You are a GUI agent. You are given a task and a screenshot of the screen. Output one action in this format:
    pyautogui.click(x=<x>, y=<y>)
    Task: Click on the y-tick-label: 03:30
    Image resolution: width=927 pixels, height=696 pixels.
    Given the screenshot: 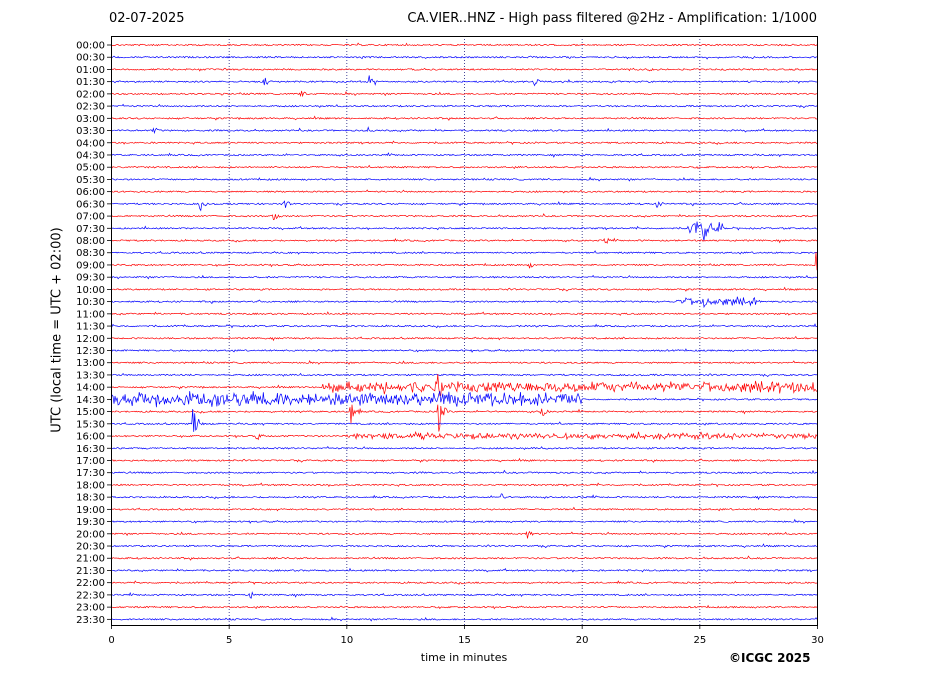 What is the action you would take?
    pyautogui.click(x=90, y=131)
    